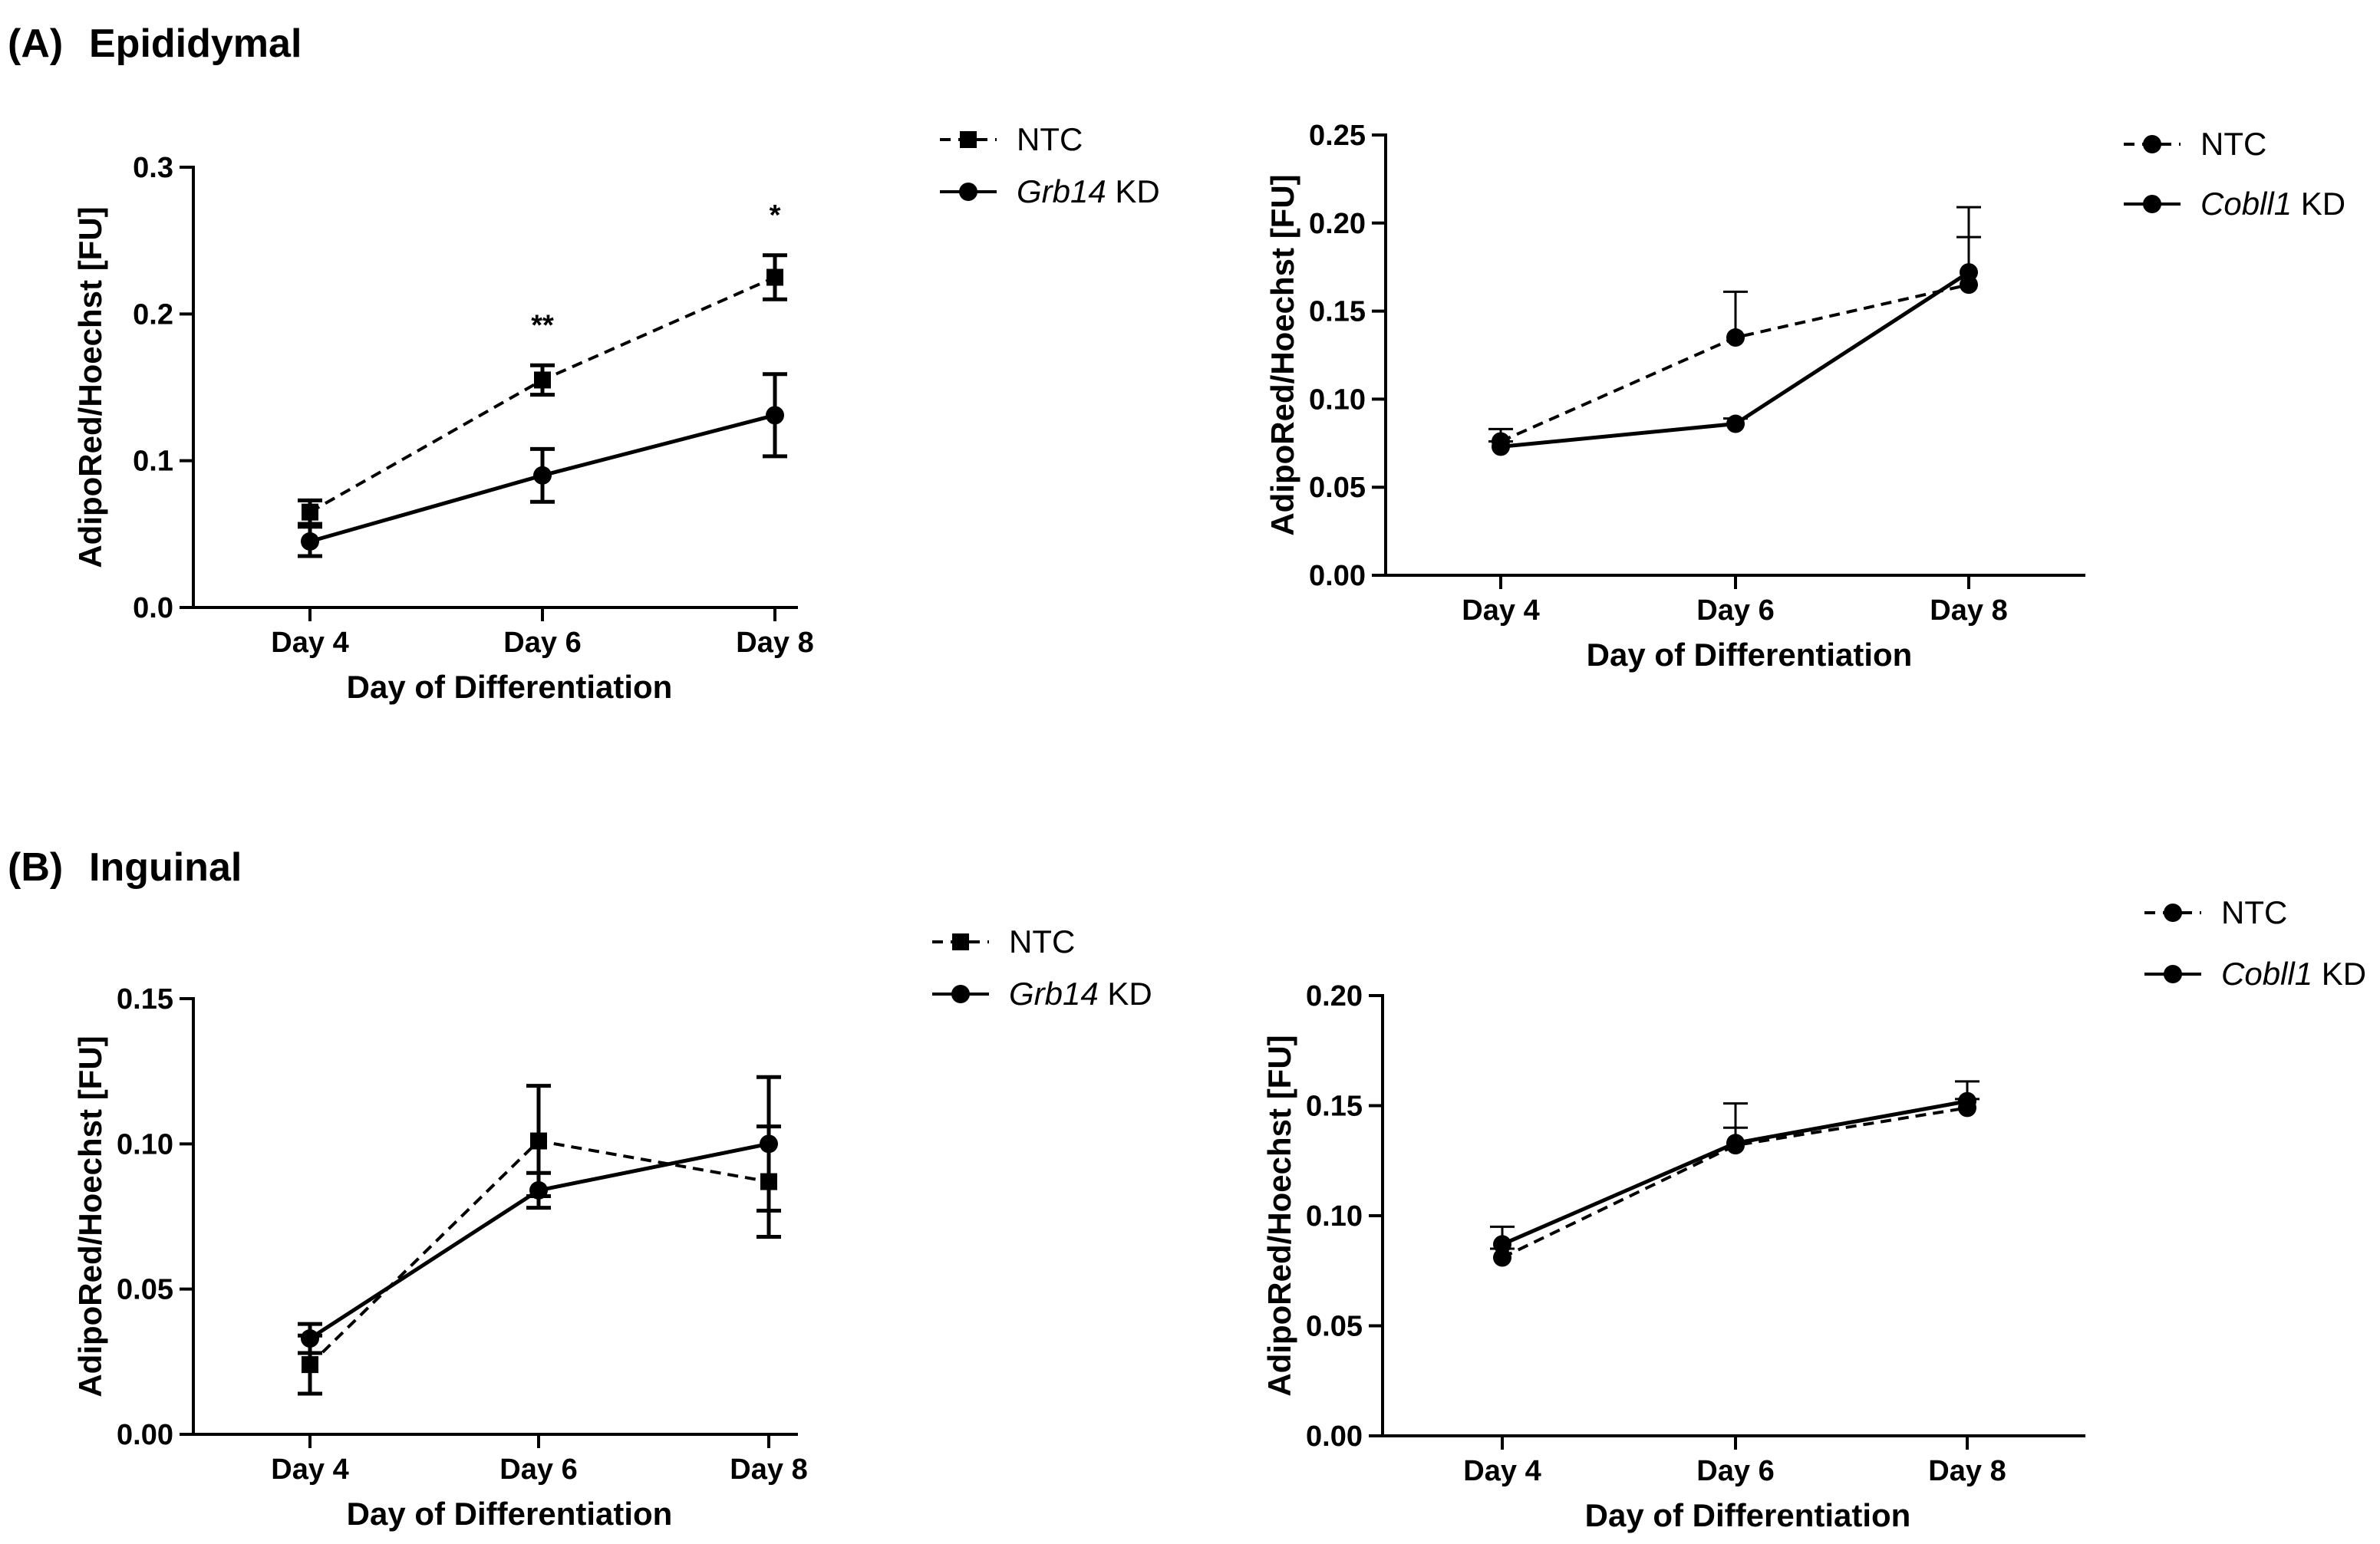 This screenshot has width=2380, height=1544. What do you see at coordinates (153, 168) in the screenshot?
I see `y-tick-label: 0.3` at bounding box center [153, 168].